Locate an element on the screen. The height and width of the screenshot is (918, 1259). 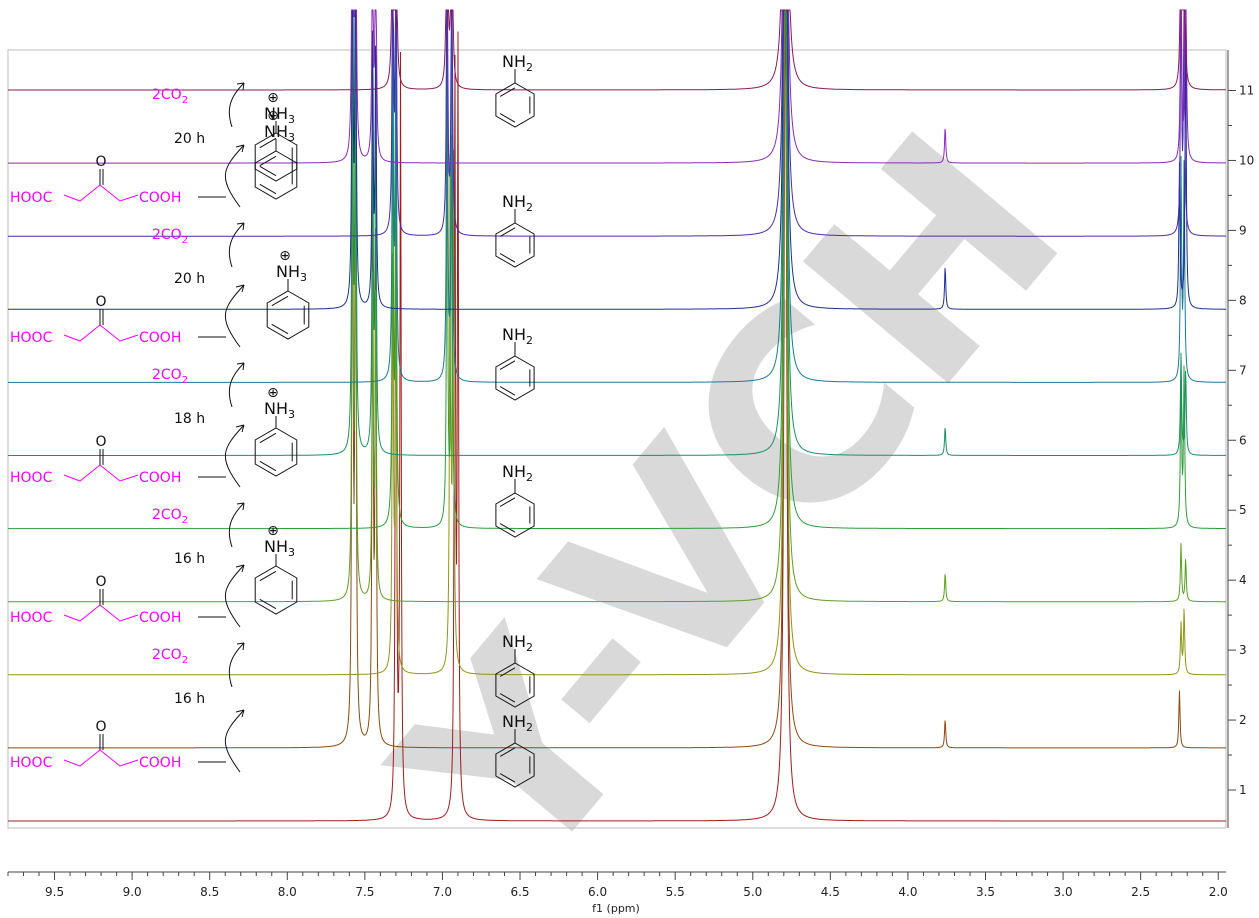
anilinium-structure-5: NH3⊕ is located at coordinates (276, 136).